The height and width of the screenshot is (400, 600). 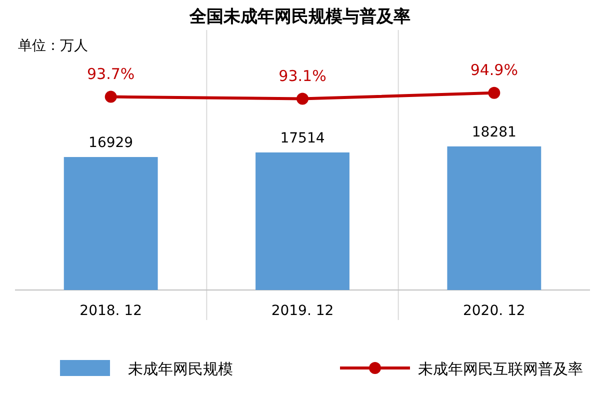 I want to click on data-label: 16929, so click(x=111, y=143).